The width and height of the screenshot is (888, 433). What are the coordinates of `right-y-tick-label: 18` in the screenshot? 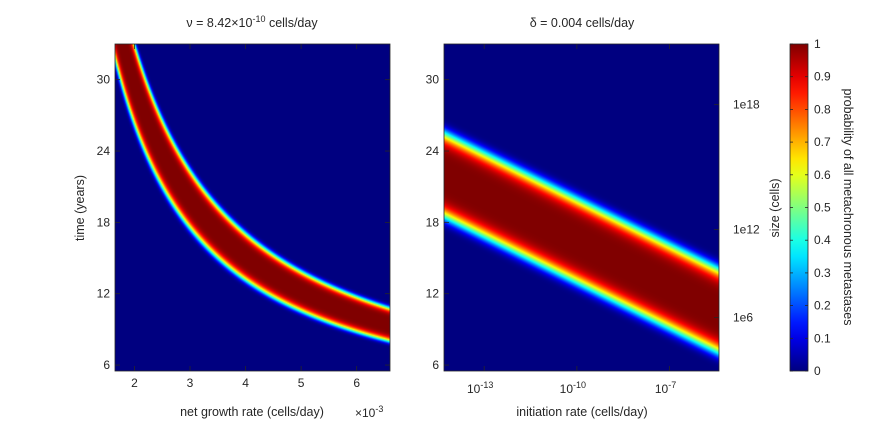 It's located at (433, 222).